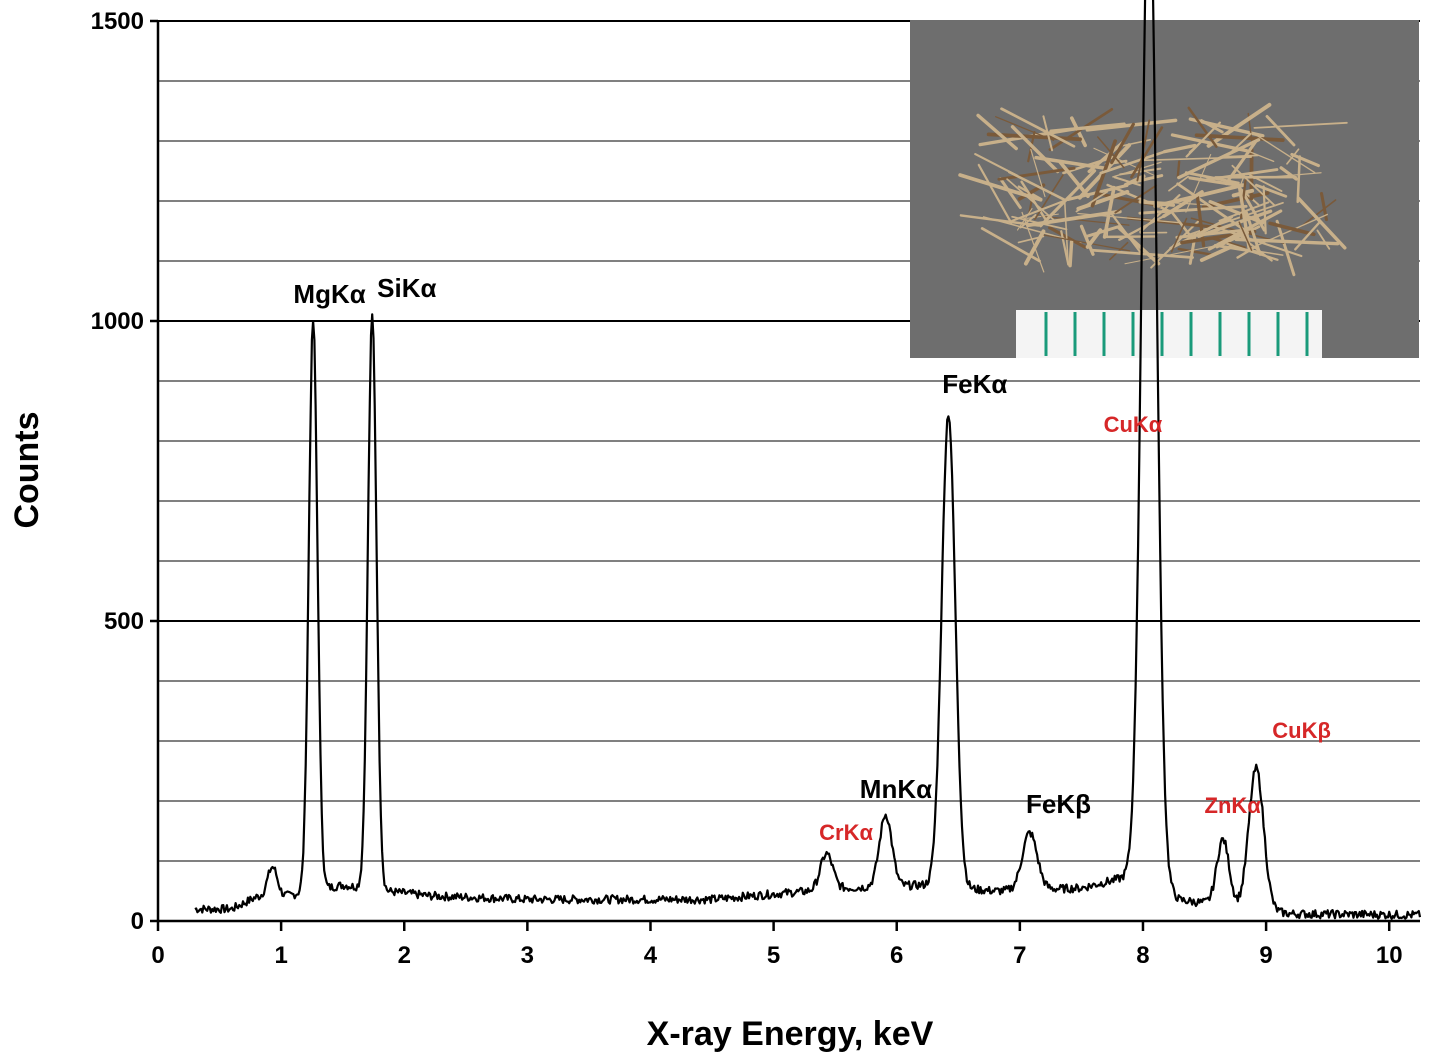  I want to click on peak-label: FeKα, so click(974, 384).